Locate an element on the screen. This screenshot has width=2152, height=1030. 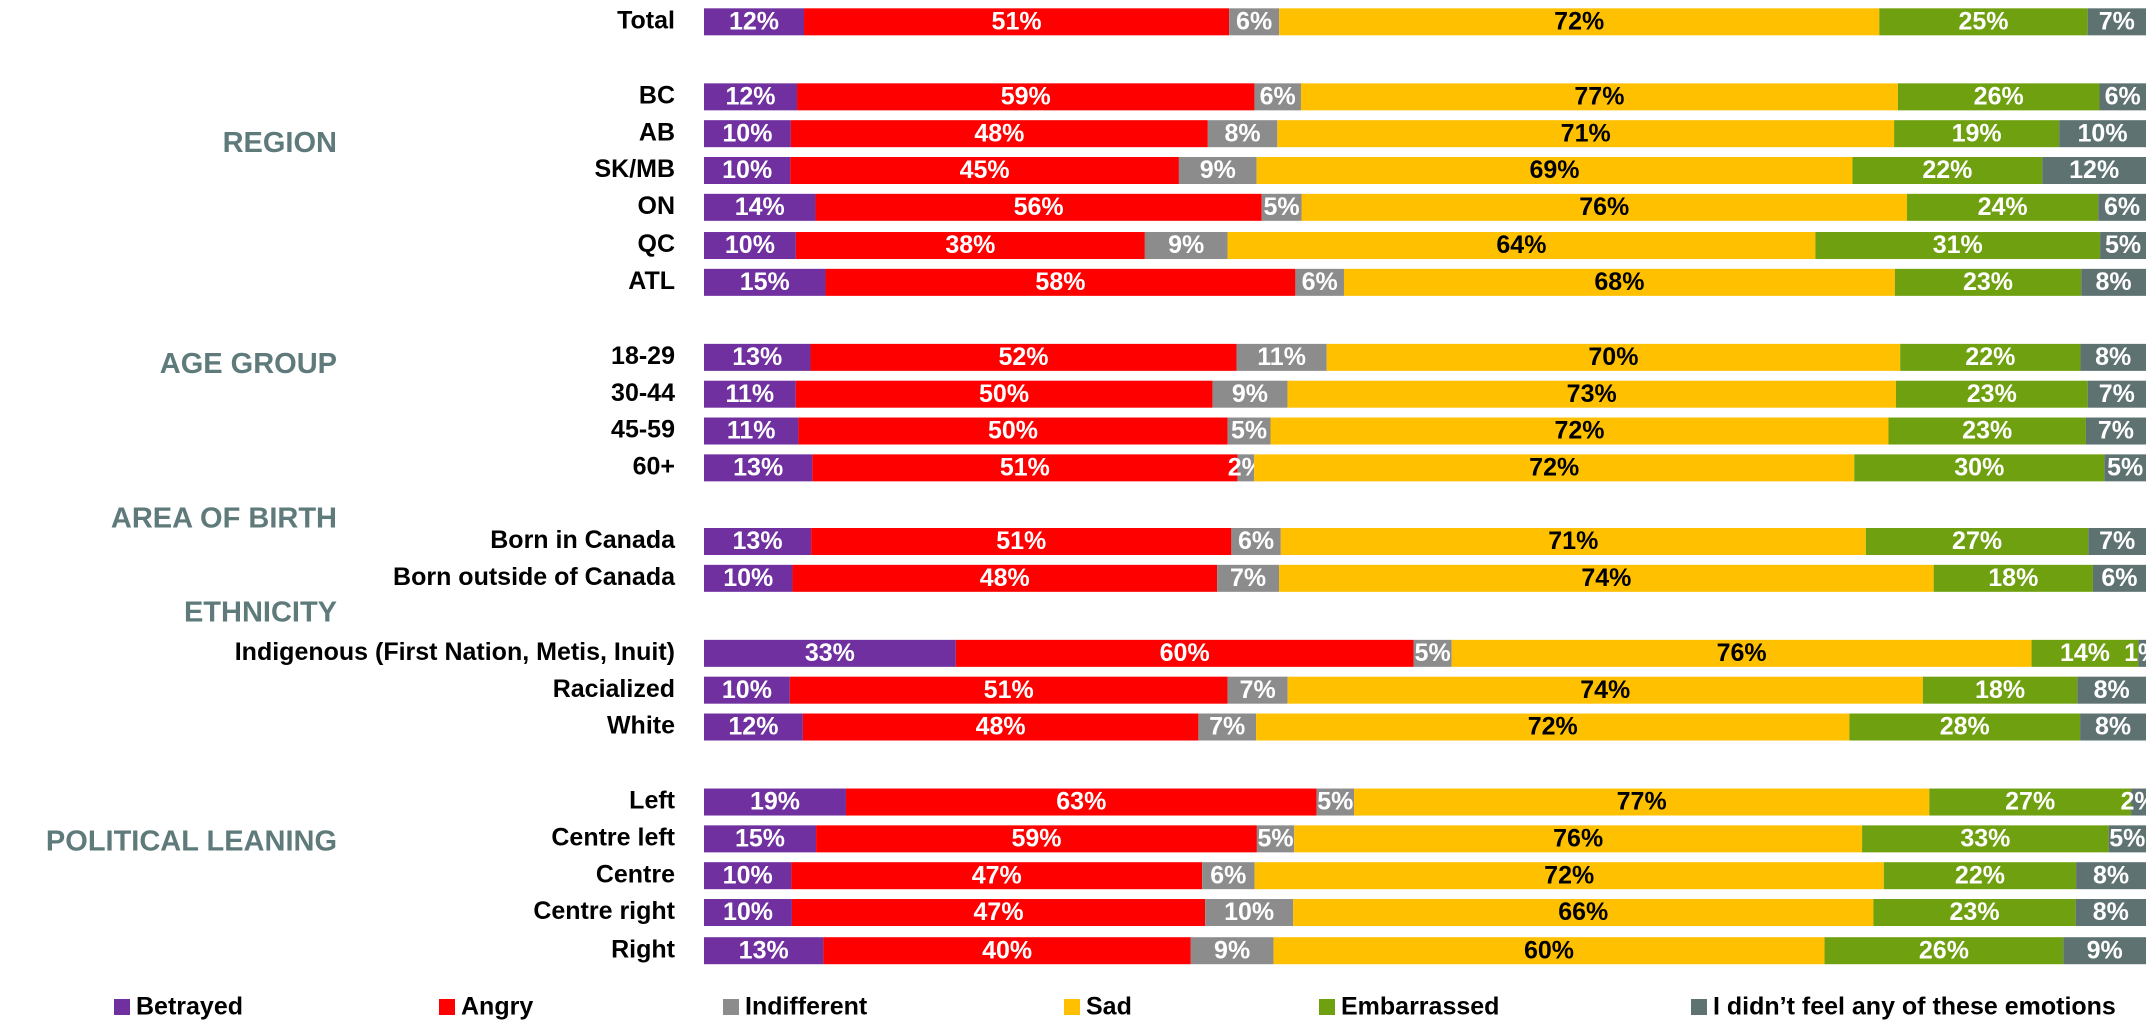
value-label: 58% is located at coordinates (1060, 282).